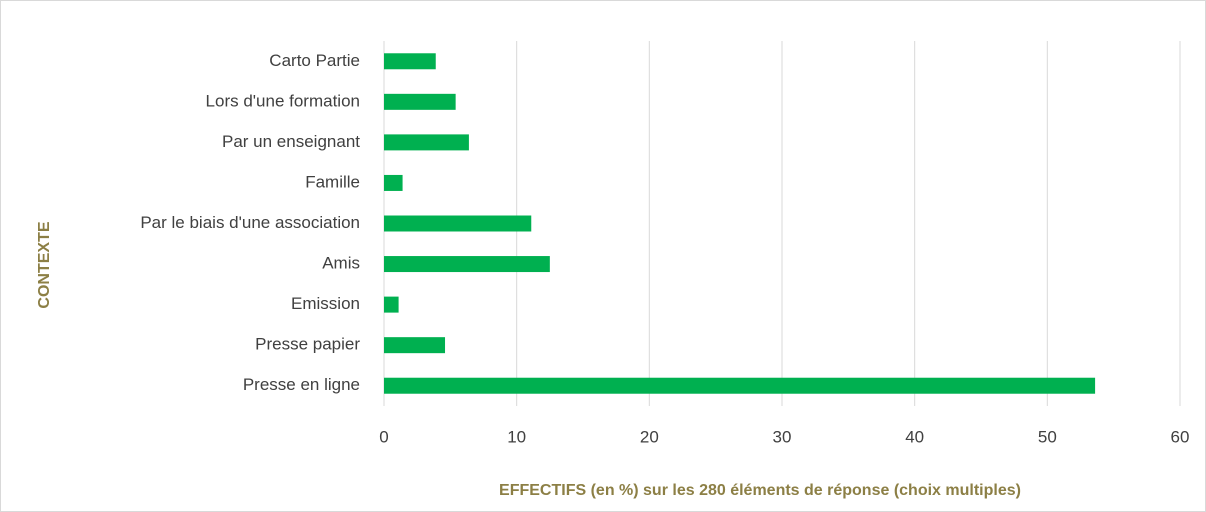  What do you see at coordinates (383, 436) in the screenshot?
I see `x-tick-label: 0` at bounding box center [383, 436].